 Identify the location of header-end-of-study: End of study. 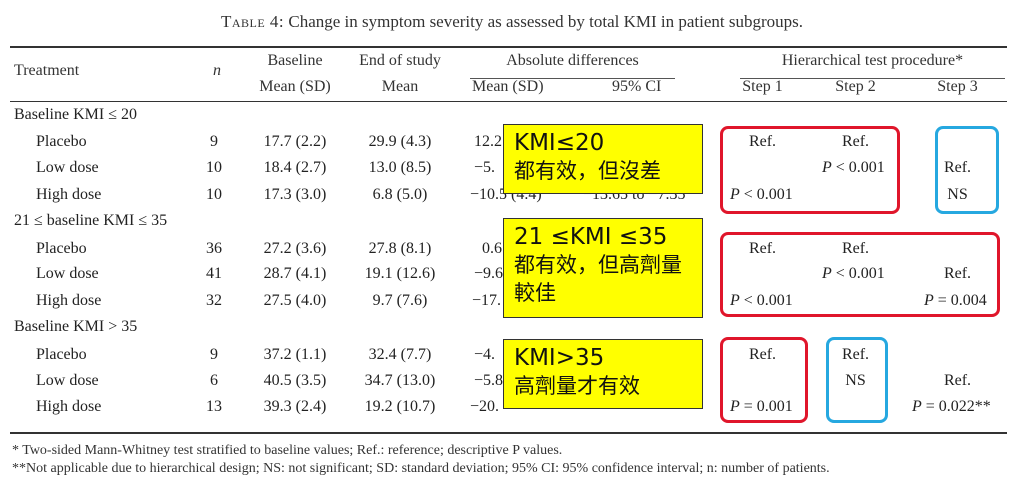
(400, 60).